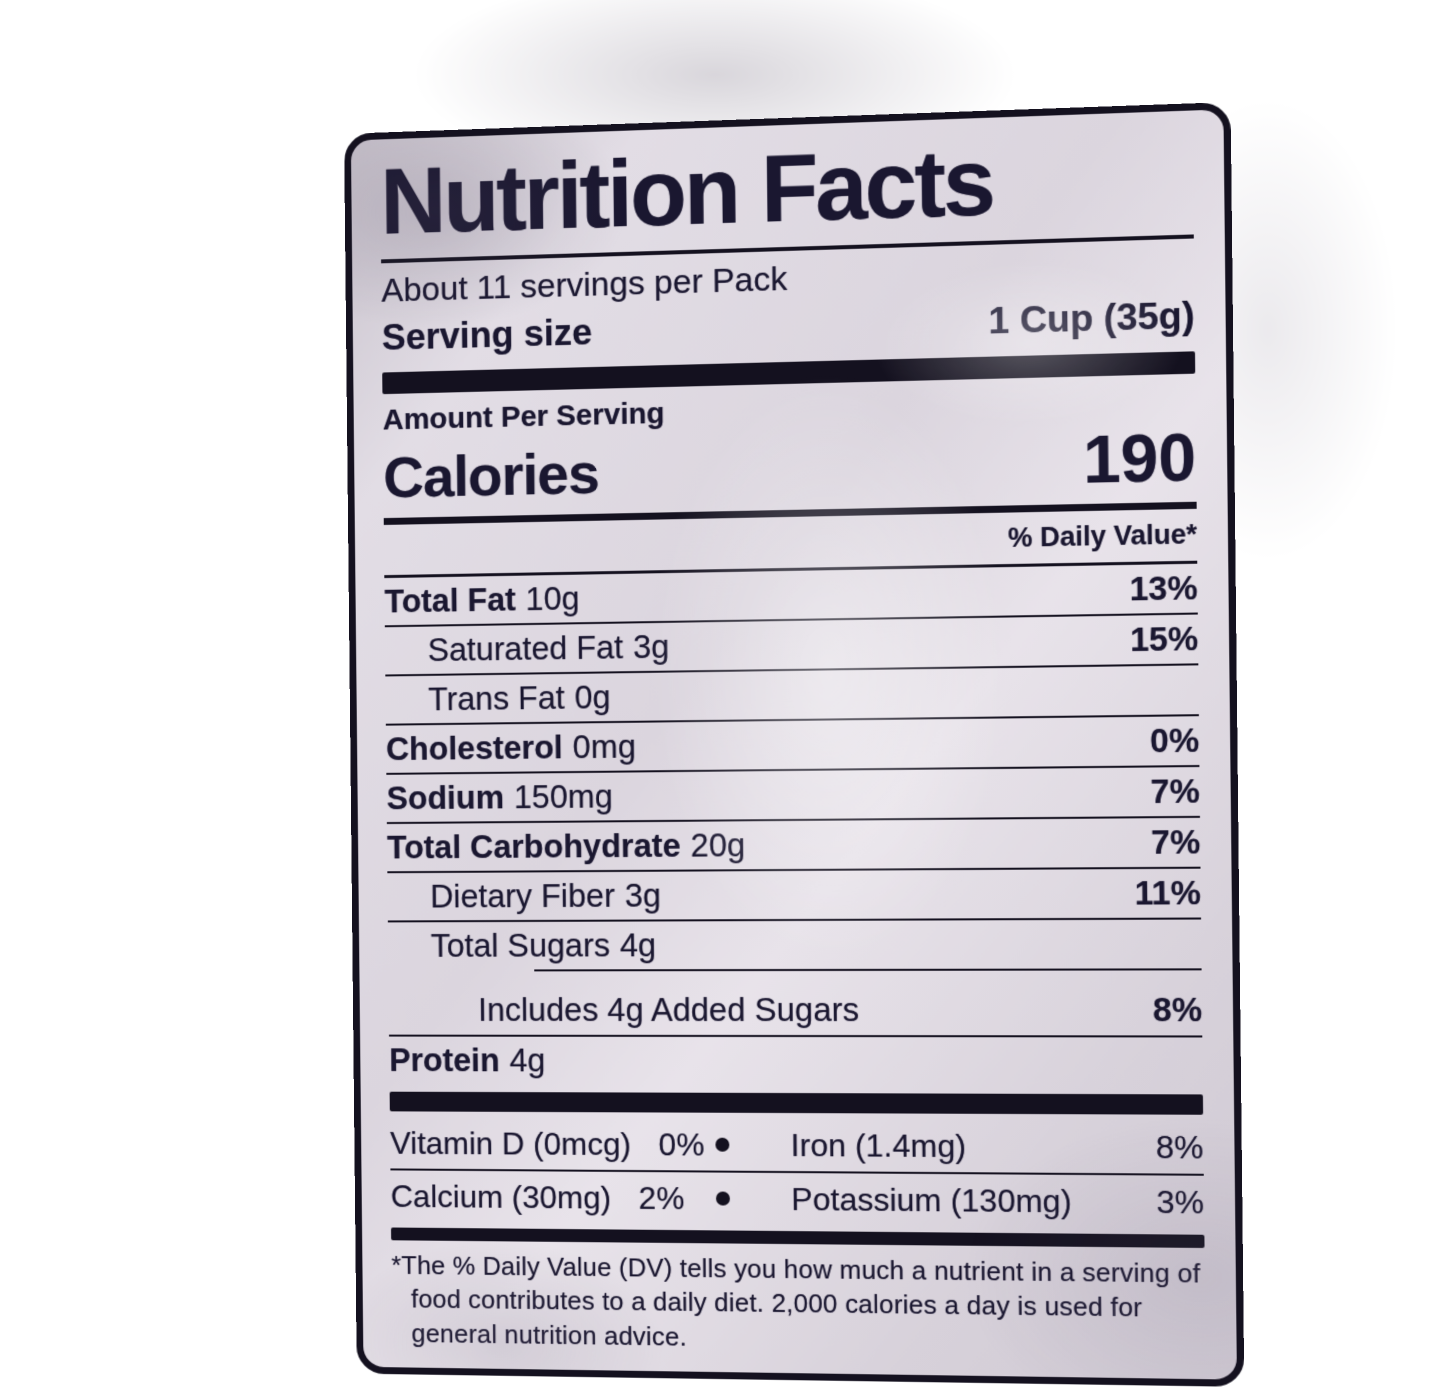  What do you see at coordinates (501, 1197) in the screenshot?
I see `micronutrient-name: Calcium (30mg)` at bounding box center [501, 1197].